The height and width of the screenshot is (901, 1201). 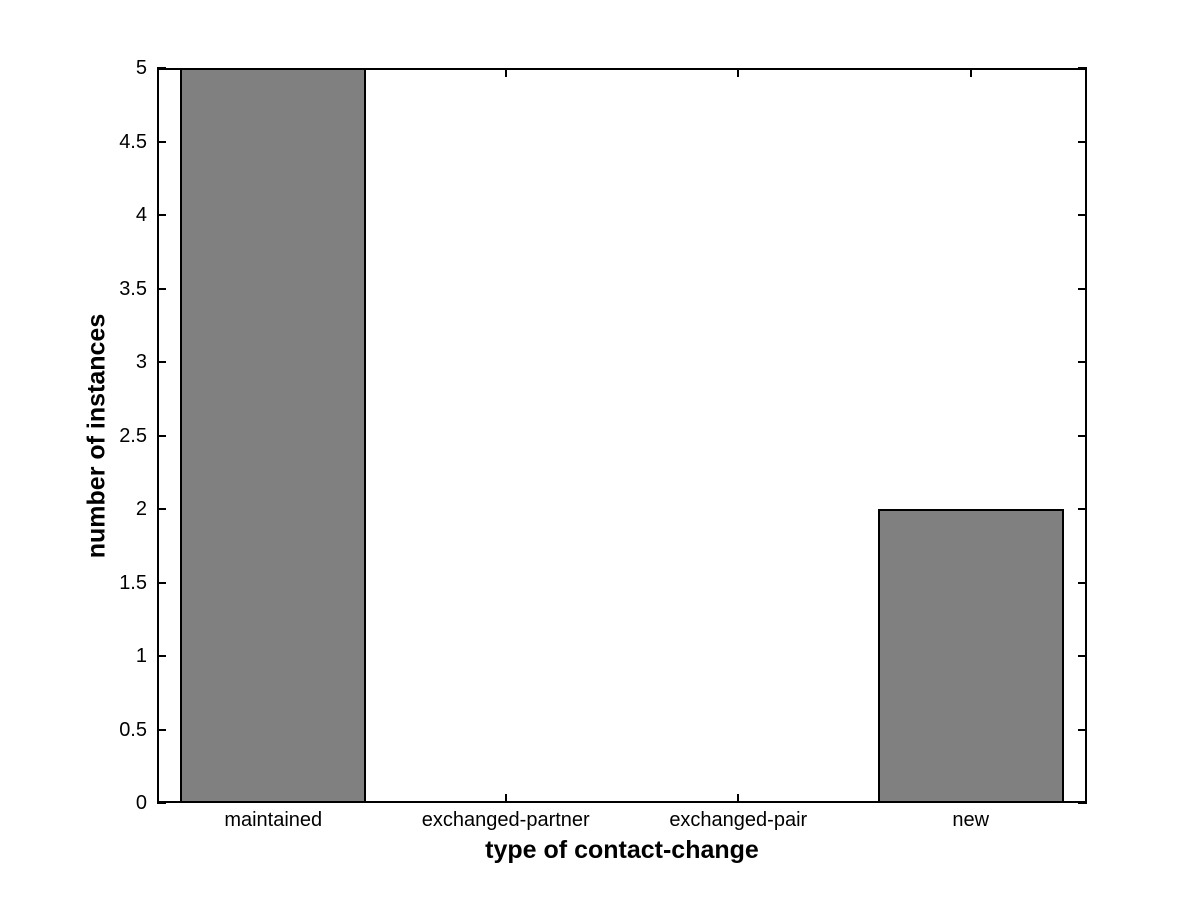 I want to click on y-tick-label: 4.5, so click(x=133, y=141).